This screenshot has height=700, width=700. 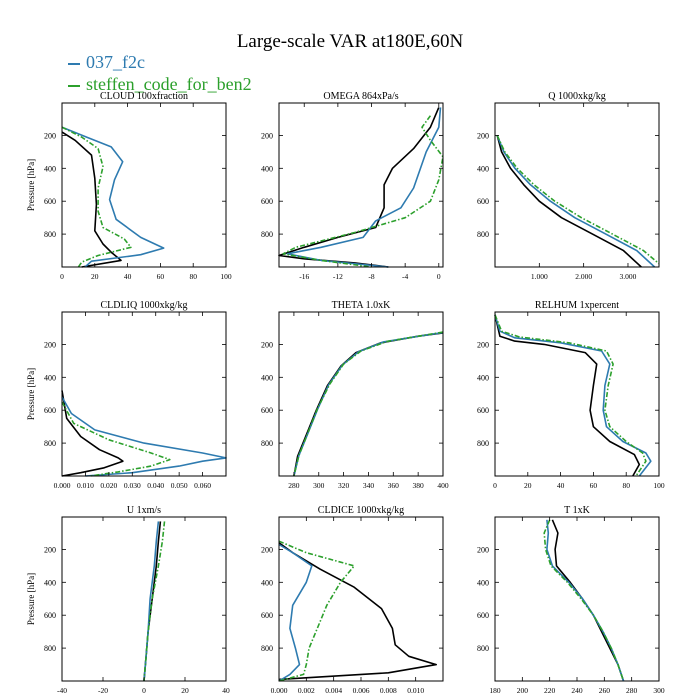 What do you see at coordinates (577, 510) in the screenshot?
I see `subplot-title: T 1xK` at bounding box center [577, 510].